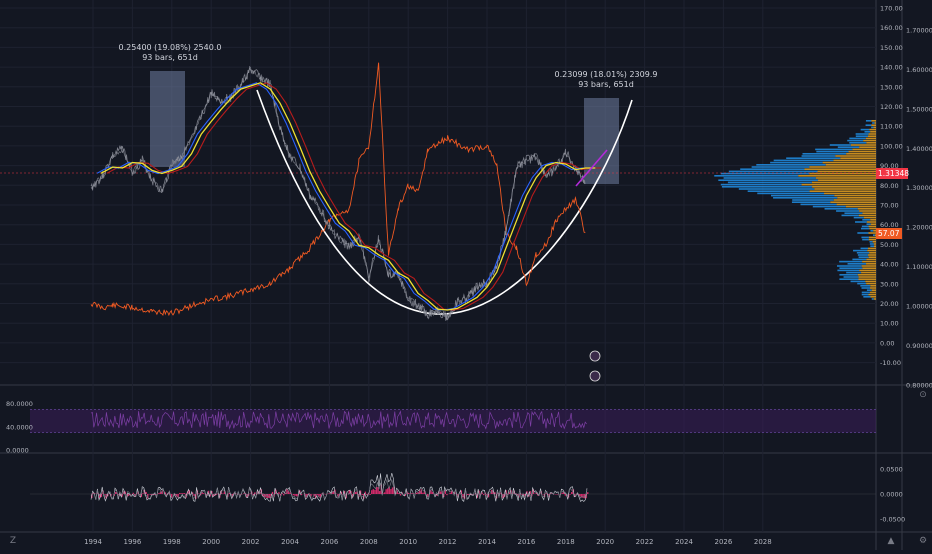 The height and width of the screenshot is (554, 932). Describe the element at coordinates (923, 395) in the screenshot. I see `lock-icon: ⊙` at that location.